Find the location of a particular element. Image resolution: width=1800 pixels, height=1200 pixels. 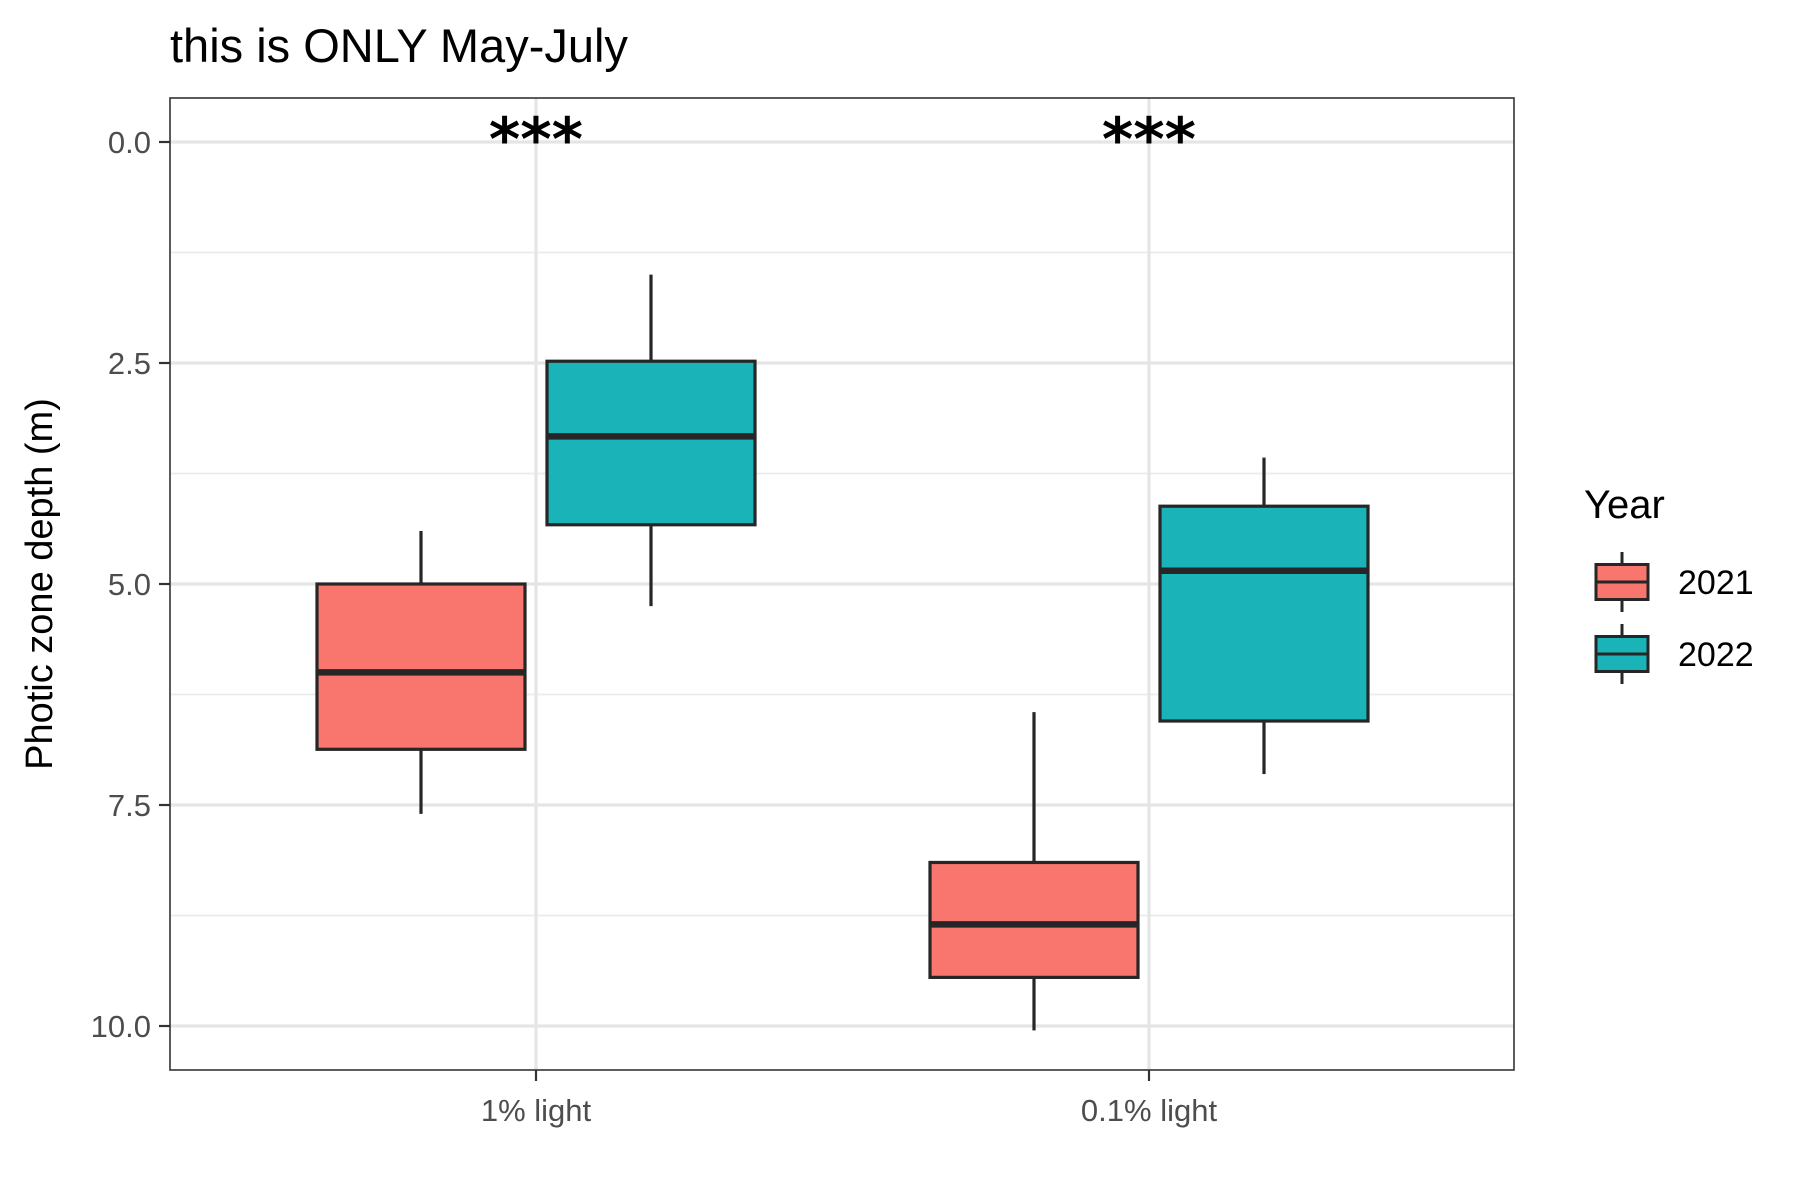

y-tick-label: 7.5 is located at coordinates (129, 805).